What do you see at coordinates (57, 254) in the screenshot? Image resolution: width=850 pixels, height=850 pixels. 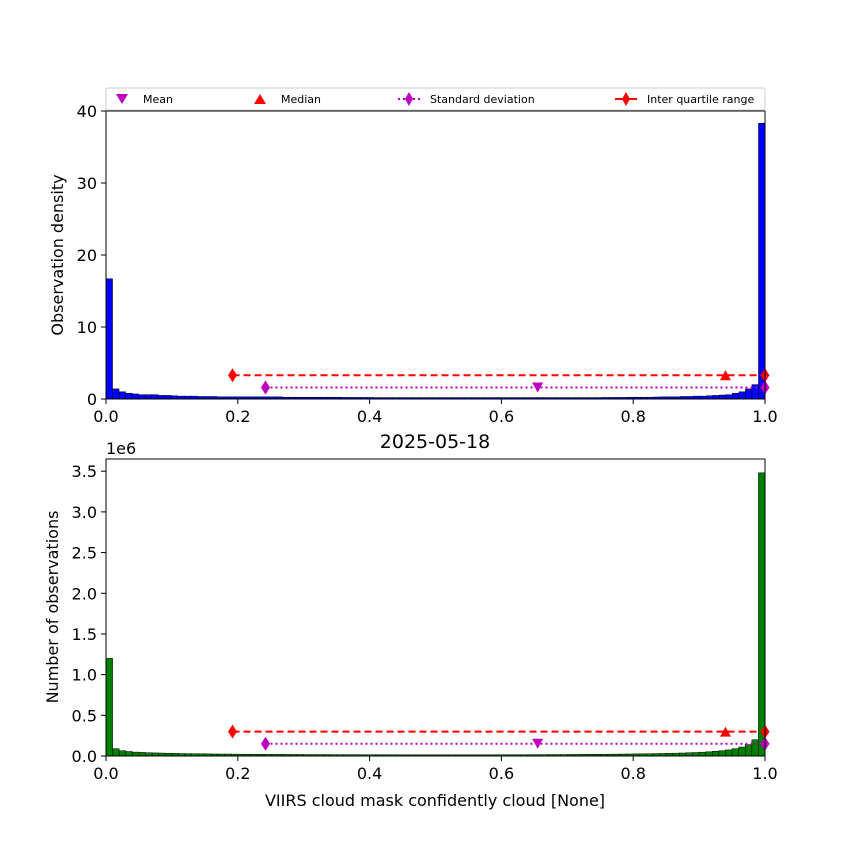 I see `density-y-axis-label: Observation density` at bounding box center [57, 254].